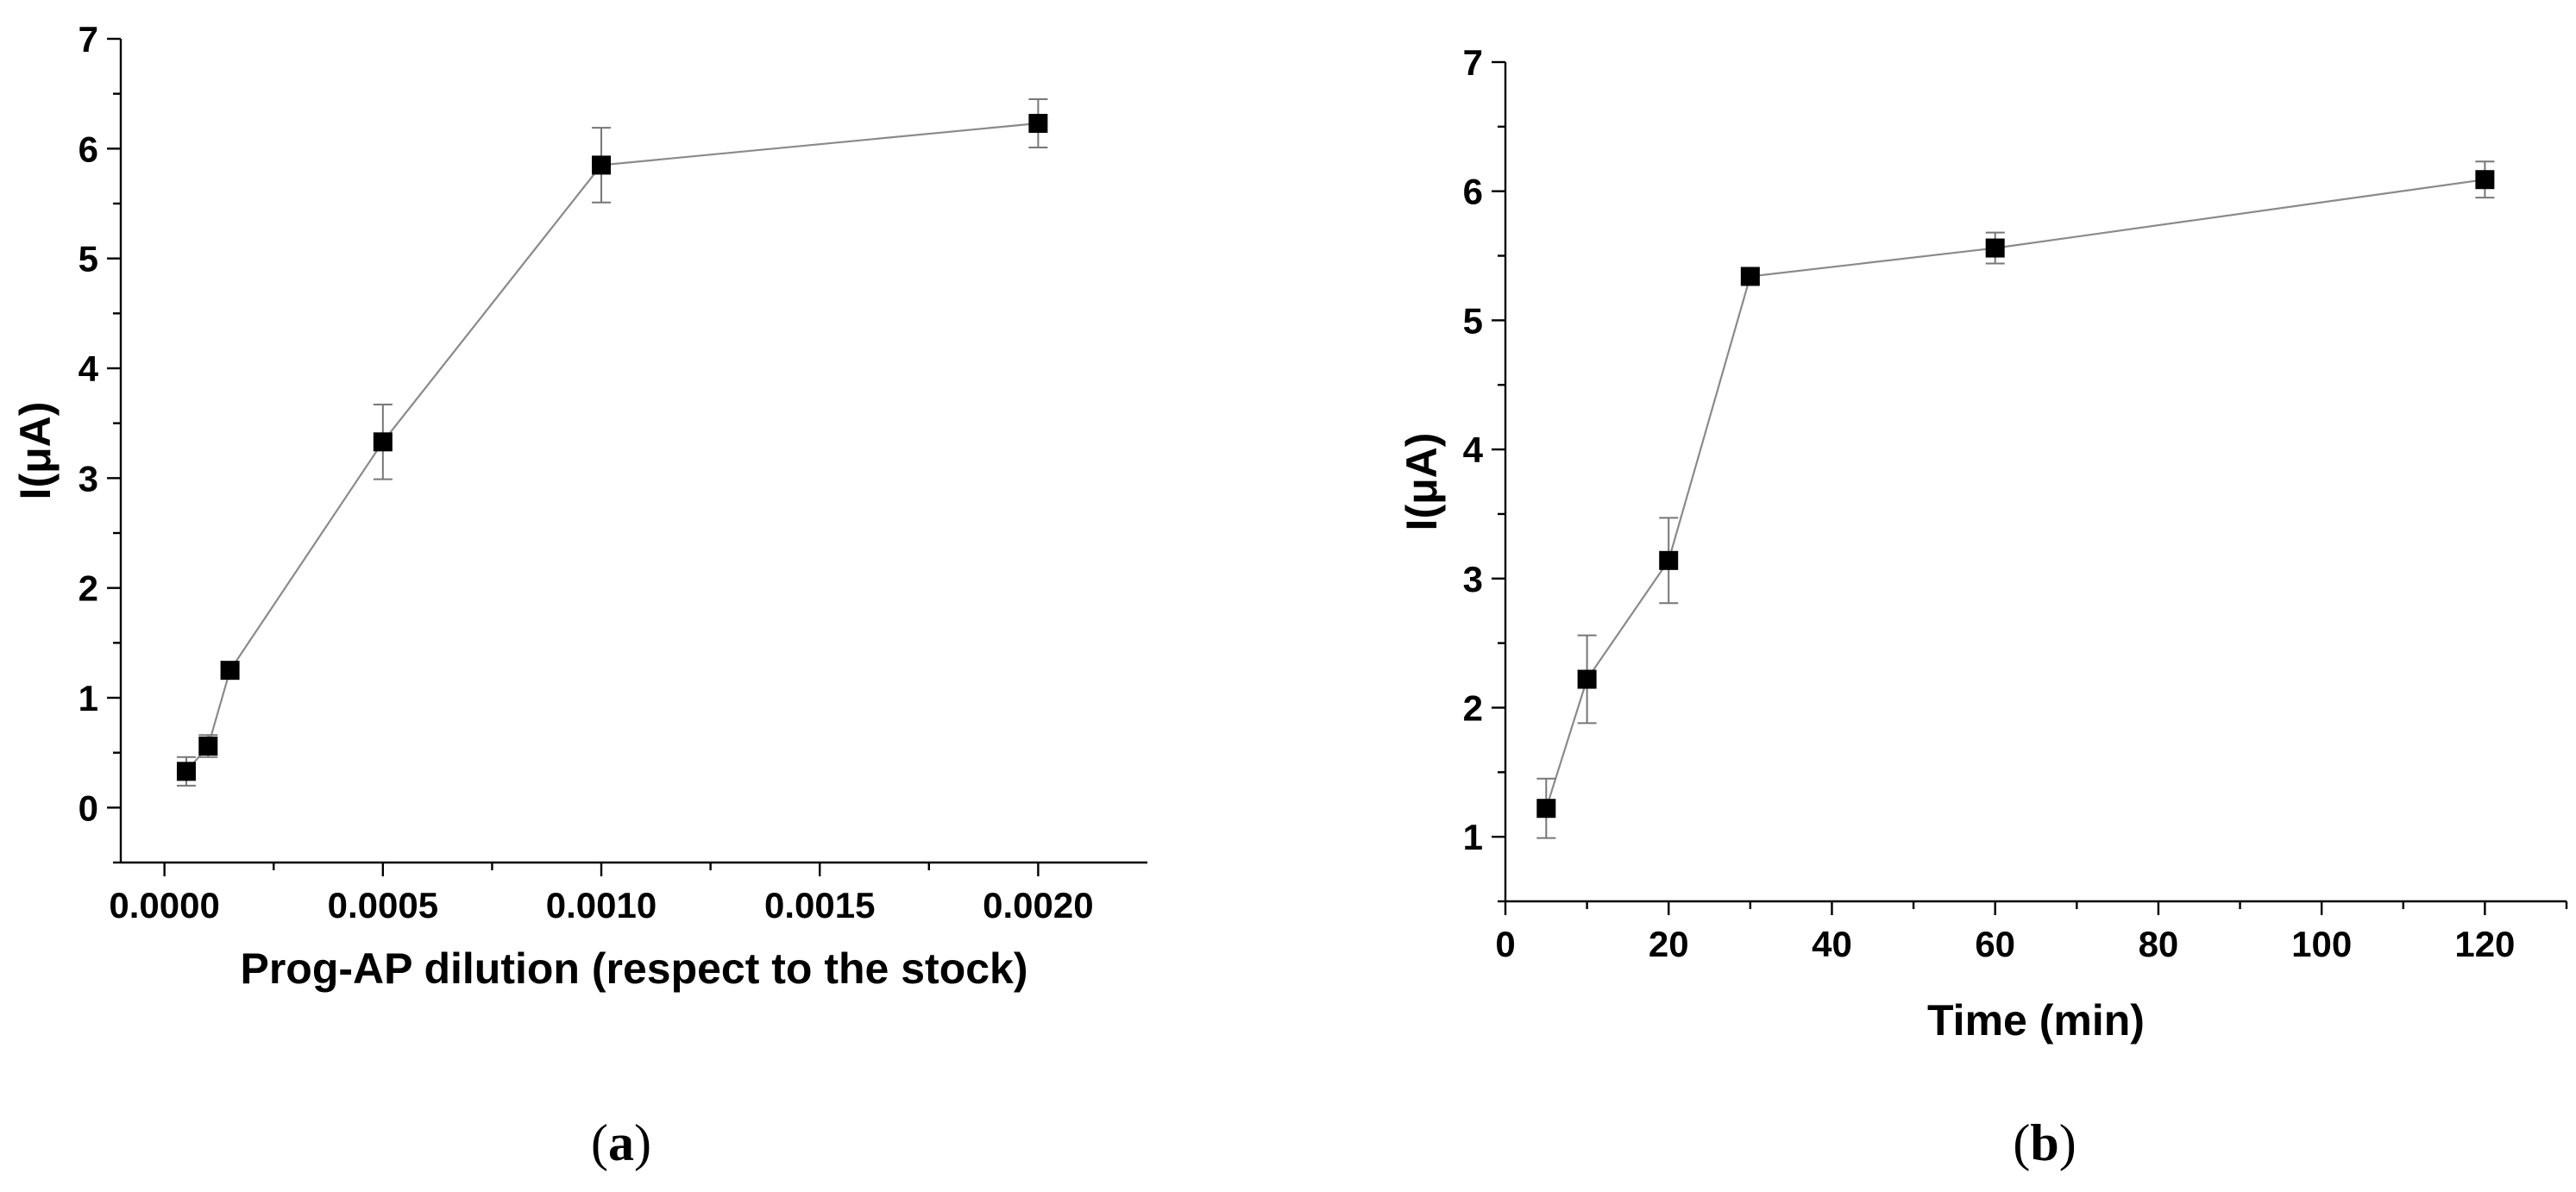  I want to click on panel-label: (a), so click(621, 1142).